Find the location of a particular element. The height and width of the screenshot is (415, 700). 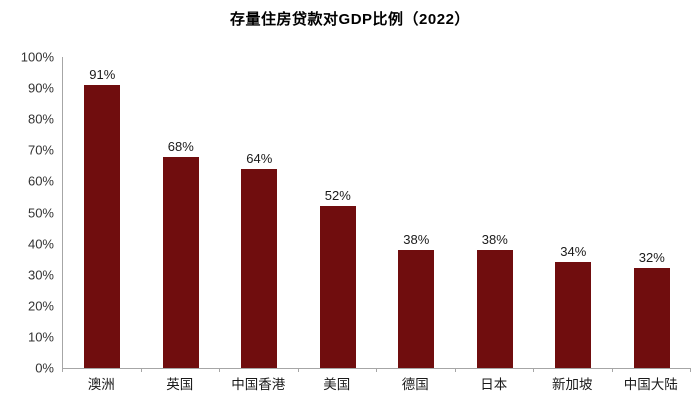

y-axis-tick-label: 70% is located at coordinates (40, 150).